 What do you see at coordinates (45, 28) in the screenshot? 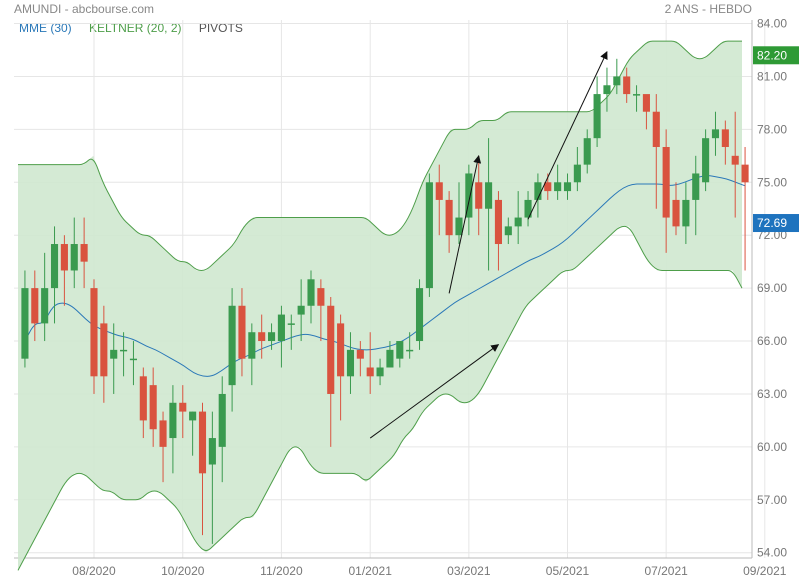
I see `legend-mme: MME (30)` at bounding box center [45, 28].